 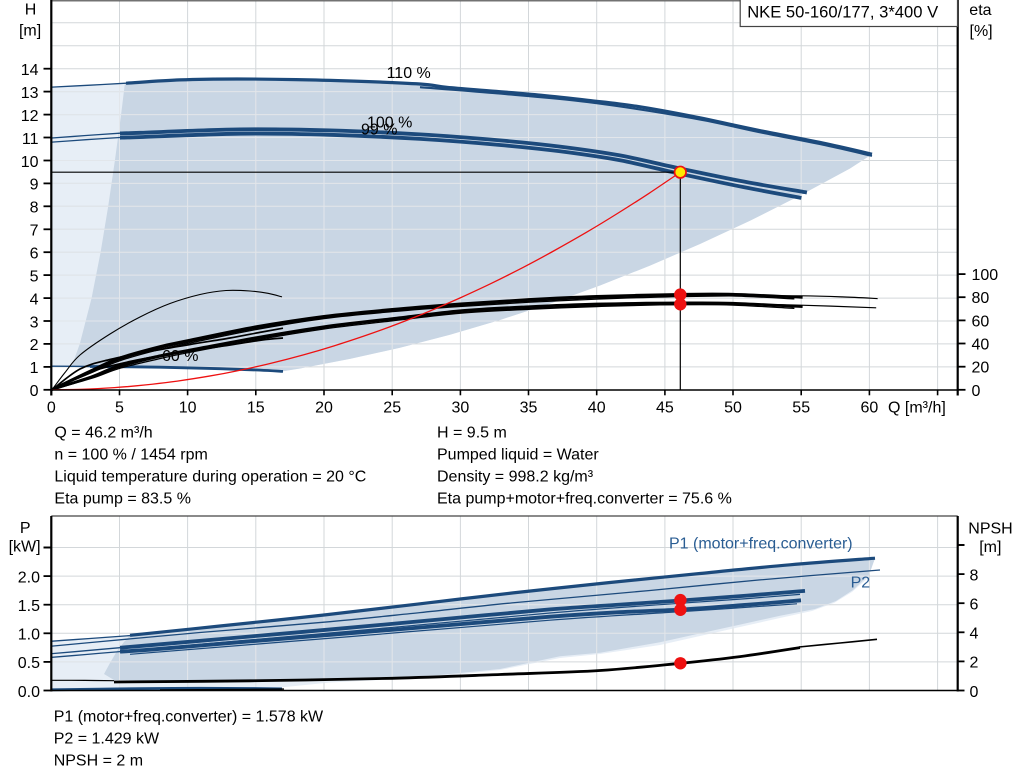 I want to click on svg-text: Q = 46.2 m³/h, so click(x=103, y=433).